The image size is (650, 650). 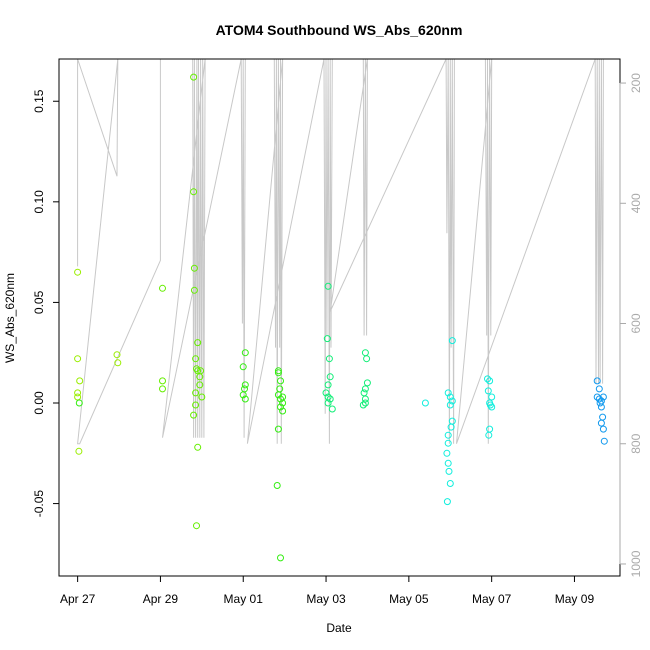 What do you see at coordinates (39, 403) in the screenshot?
I see `y-tick-label: 0.00` at bounding box center [39, 403].